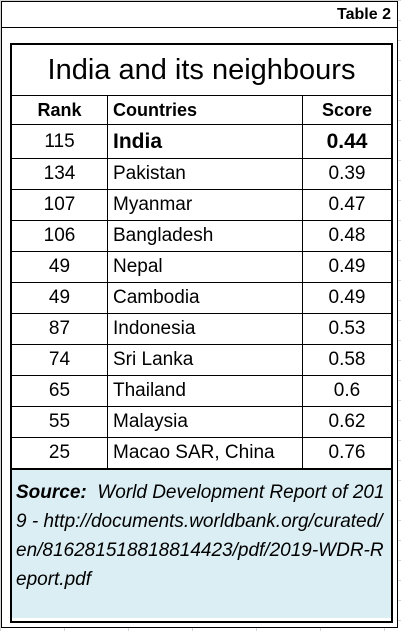  Describe the element at coordinates (60, 141) in the screenshot. I see `rank-cell: 115` at that location.